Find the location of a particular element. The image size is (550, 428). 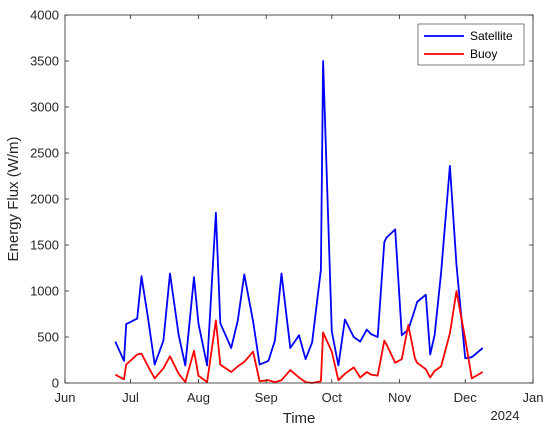

y-axis-label: Energy Flux (W/m) is located at coordinates (13, 198).